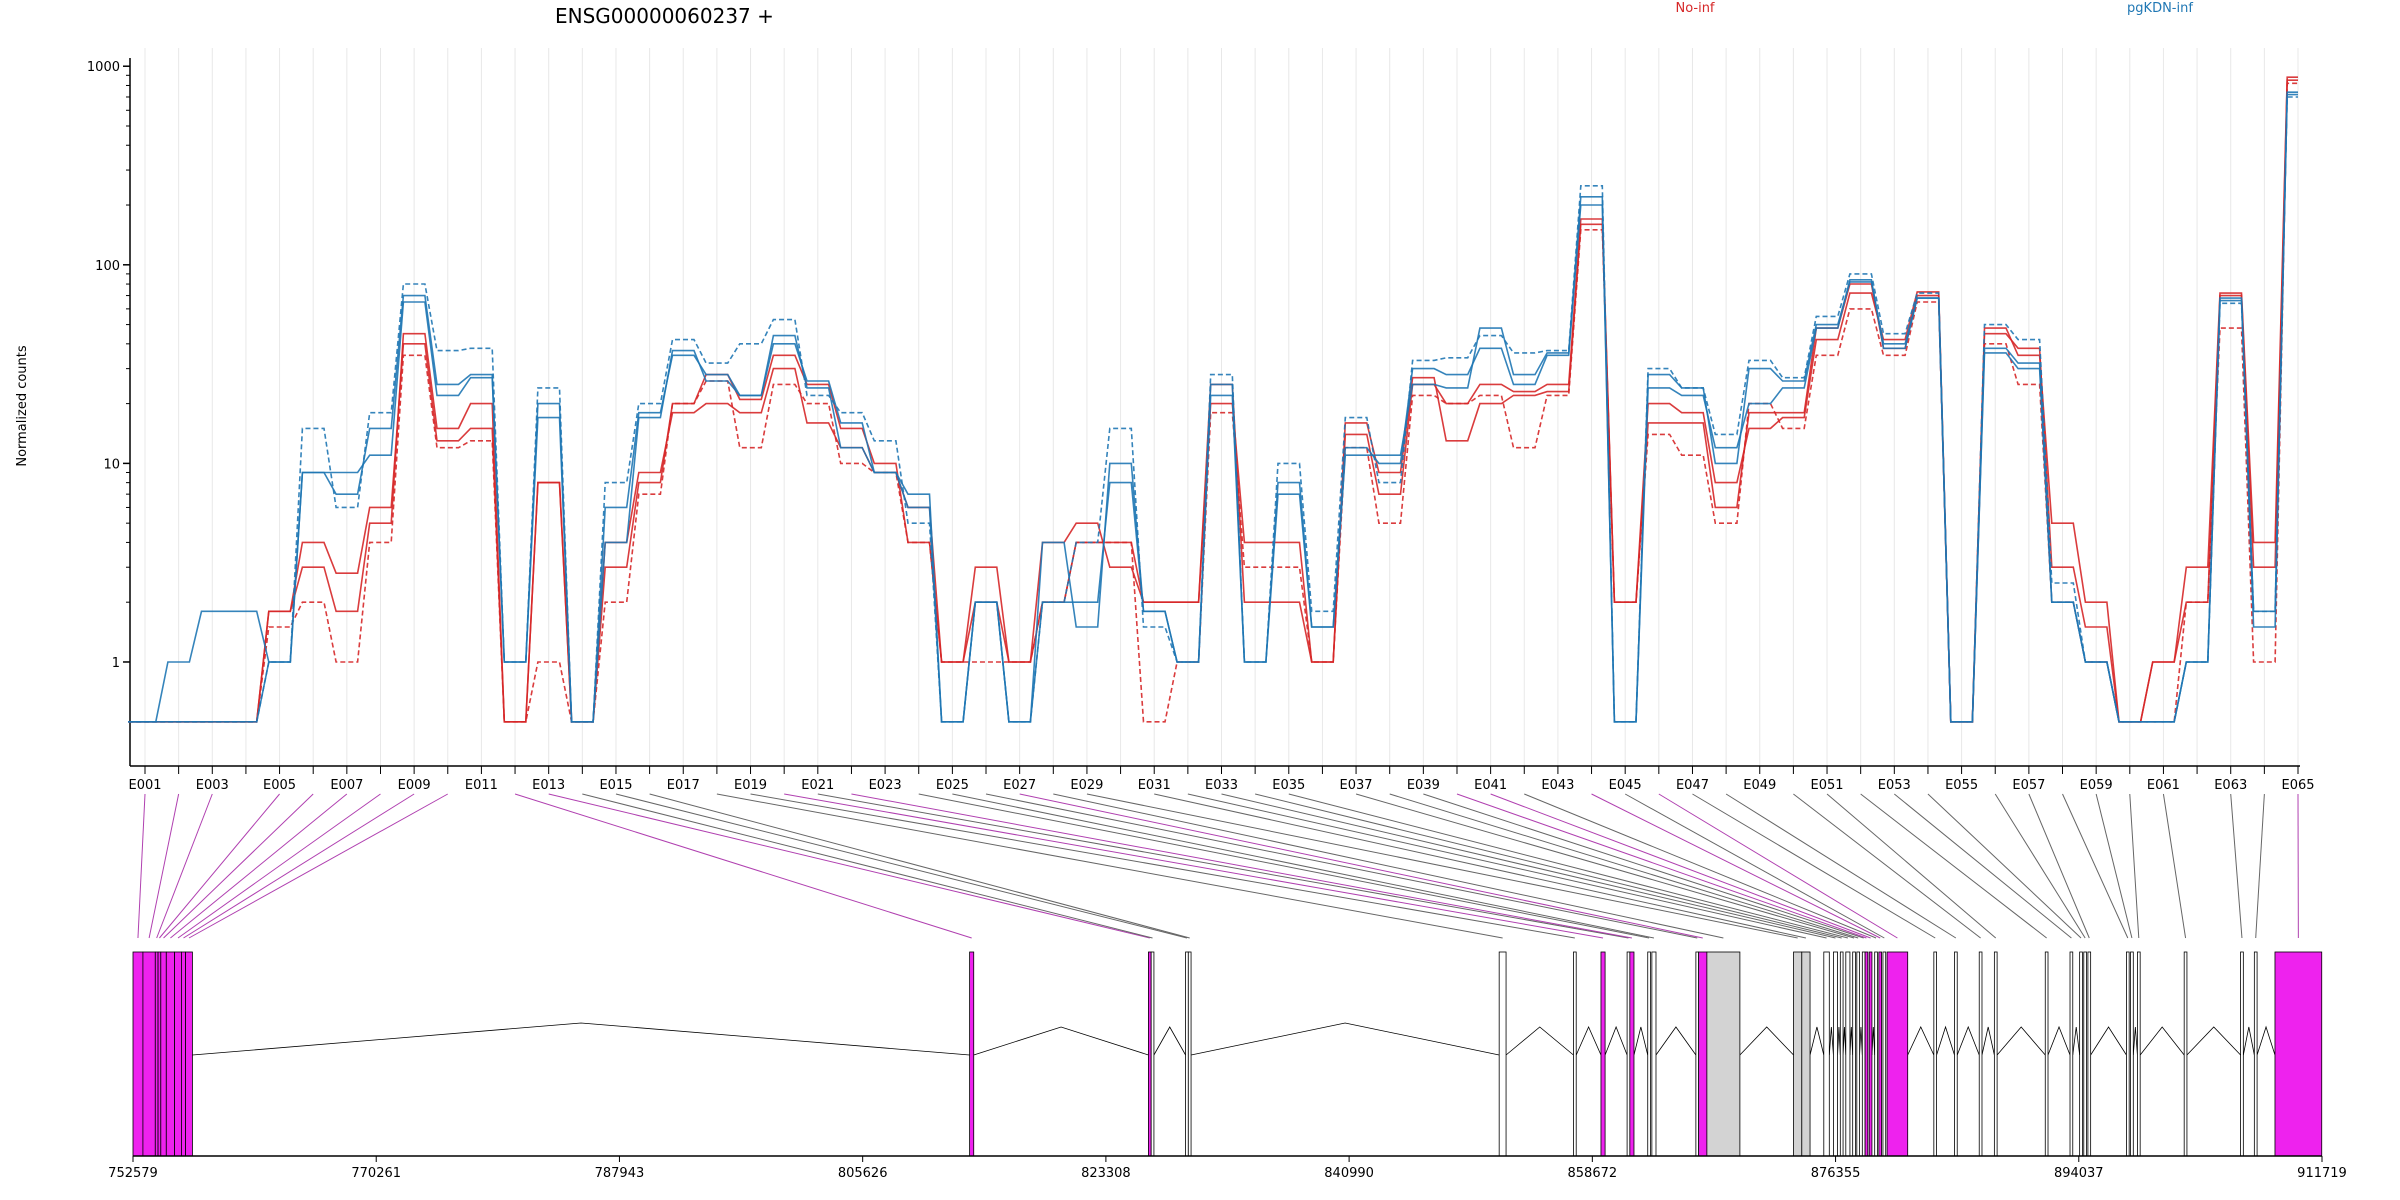 This screenshot has height=1200, width=2400. I want to click on genome-coordinate-label: 840990, so click(1349, 1173).